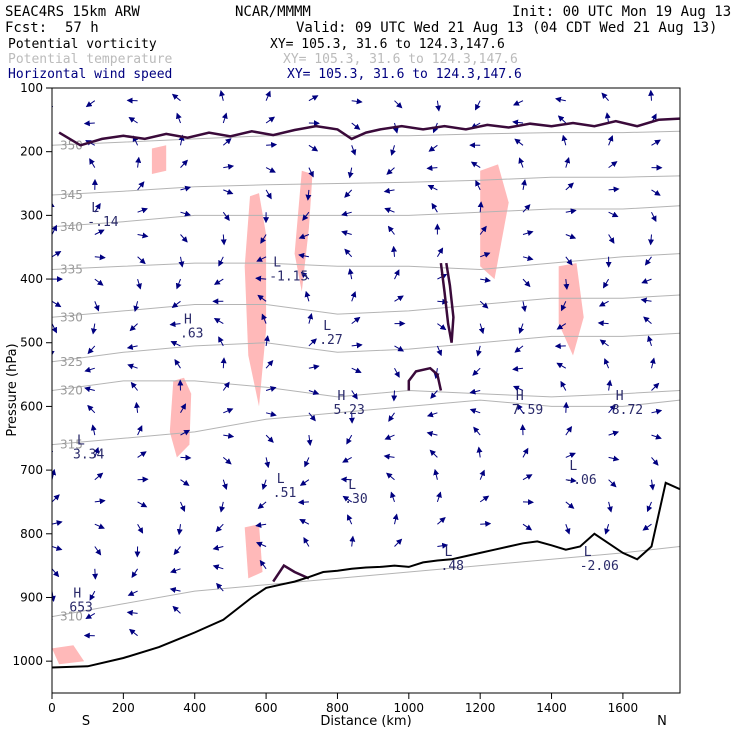 The height and width of the screenshot is (740, 740). I want to click on extremum-marker-2: H, so click(188, 320).